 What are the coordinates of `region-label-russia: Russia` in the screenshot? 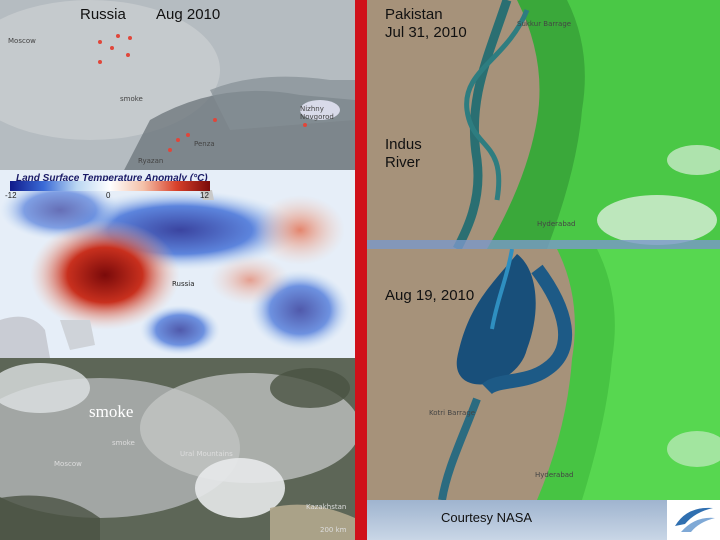 It's located at (103, 14).